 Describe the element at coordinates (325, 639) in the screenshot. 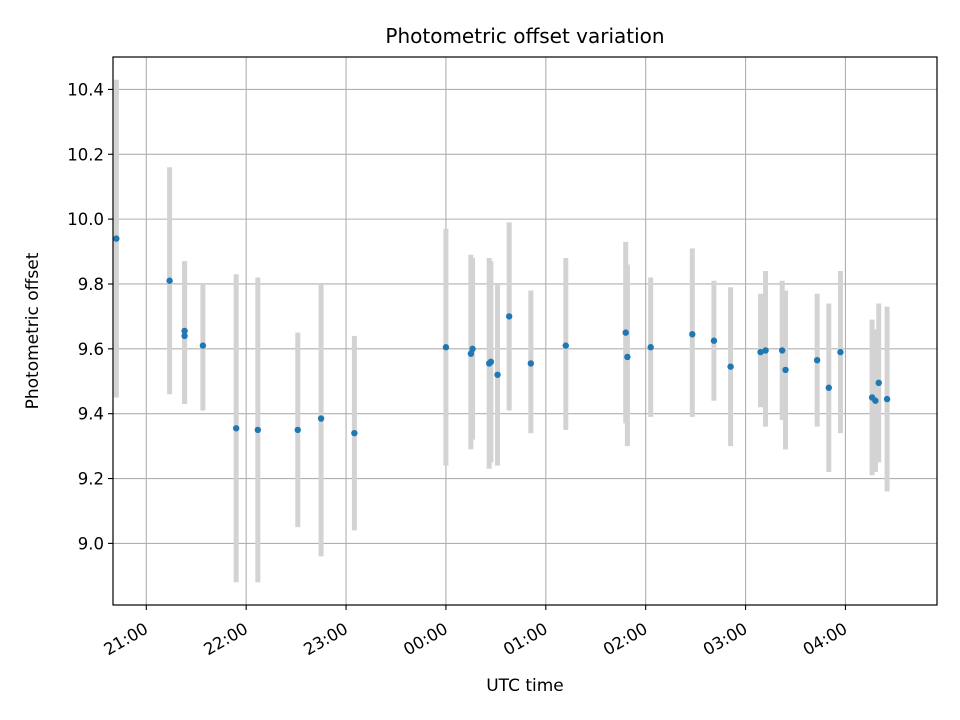

I see `x-tick-label: 23:00` at that location.